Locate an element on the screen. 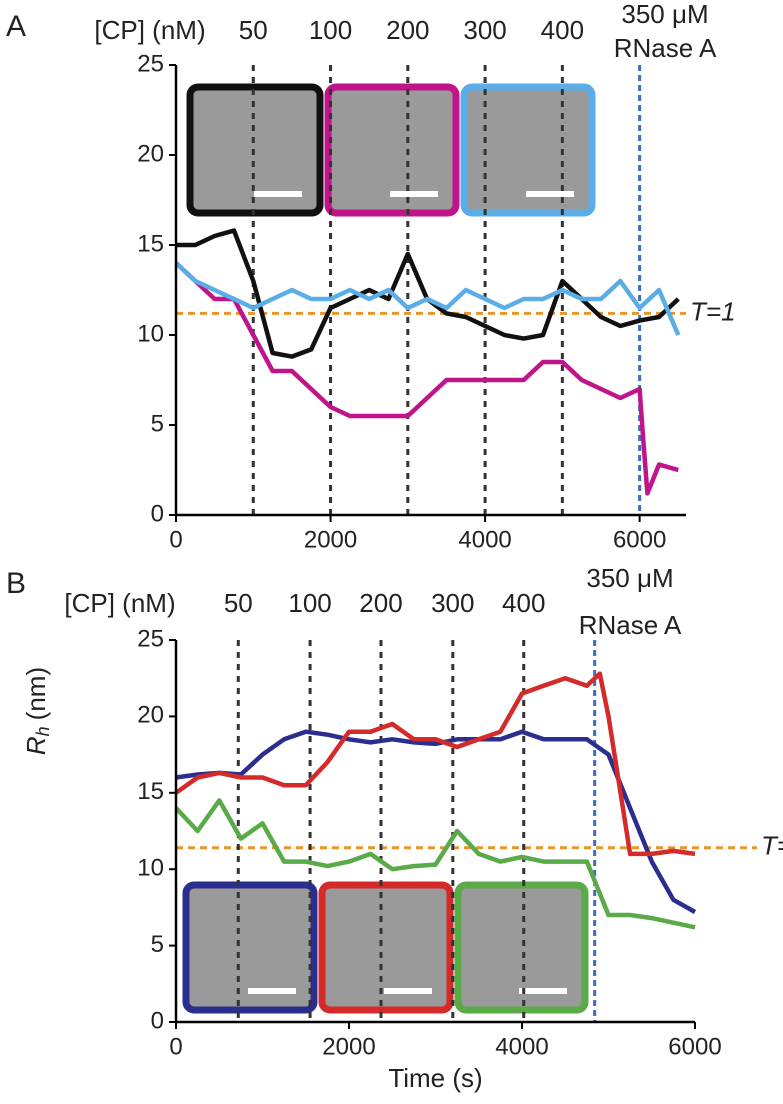 This screenshot has width=783, height=1104. panel-letter: A is located at coordinates (16, 26).